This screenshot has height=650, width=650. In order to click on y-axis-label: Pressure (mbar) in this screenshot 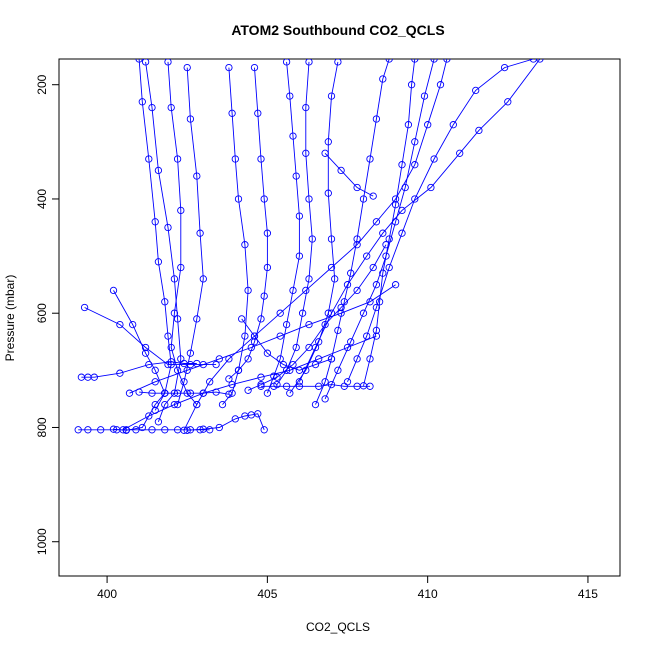, I will do `click(10, 318)`.